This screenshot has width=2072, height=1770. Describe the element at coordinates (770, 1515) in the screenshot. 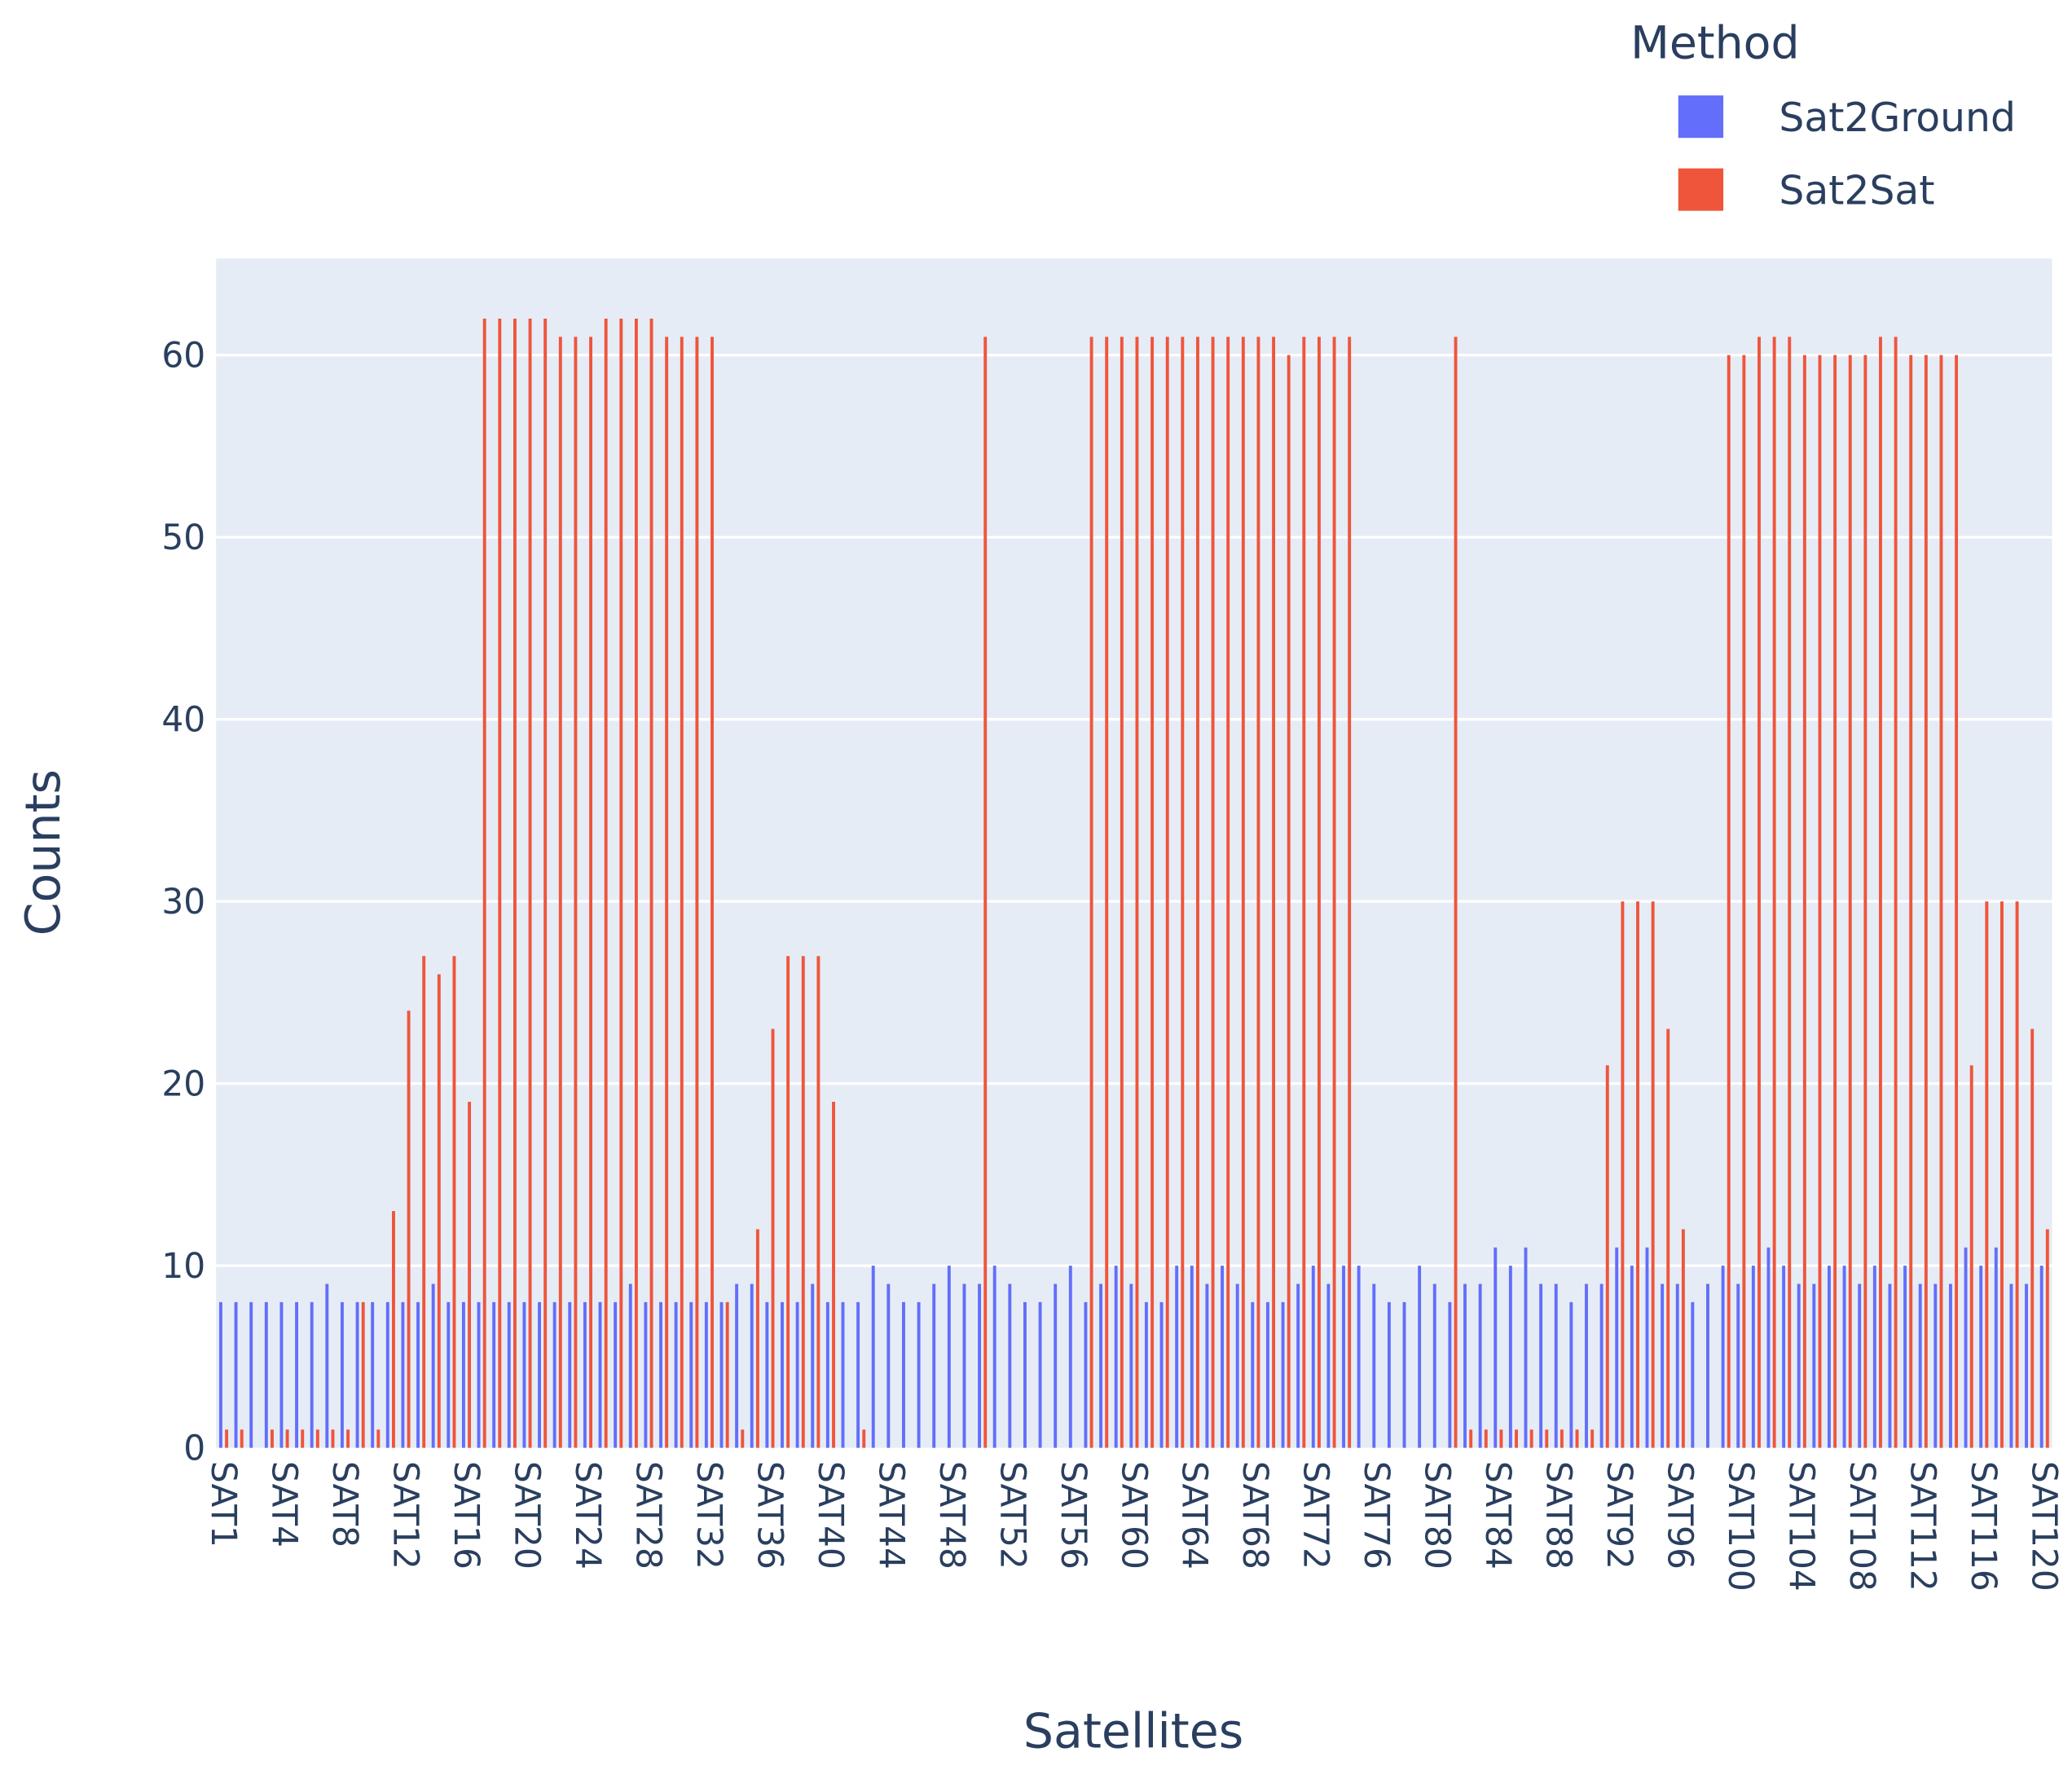

I see `x-tick-label: SAT36` at that location.